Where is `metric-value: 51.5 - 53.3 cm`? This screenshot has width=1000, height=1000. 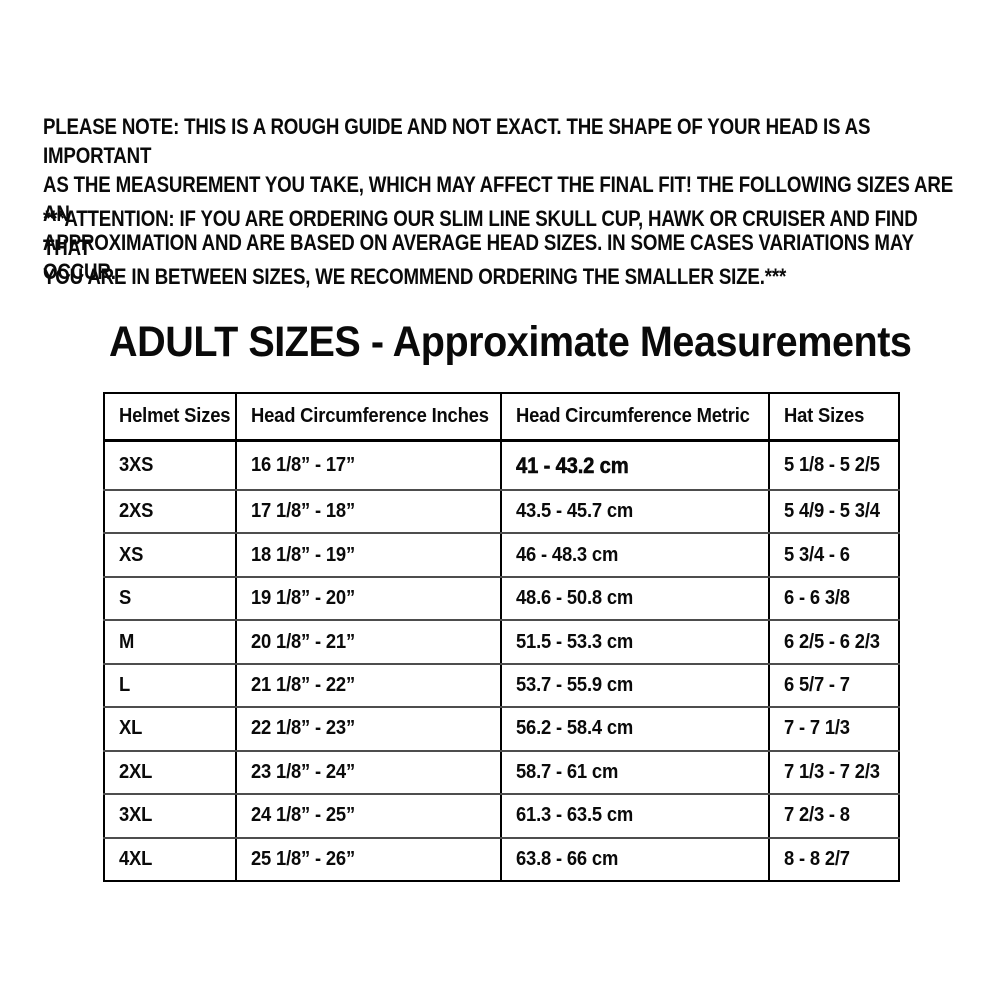 metric-value: 51.5 - 53.3 cm is located at coordinates (575, 641).